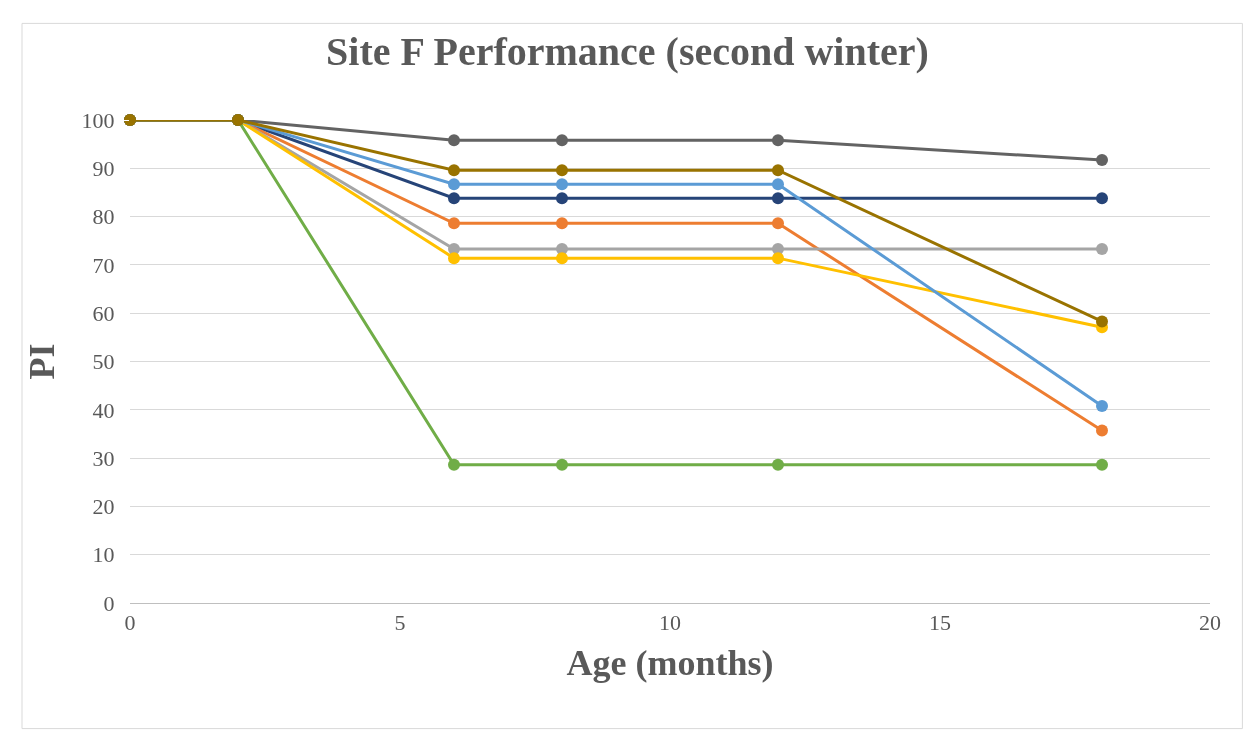 This screenshot has height=743, width=1255. Describe the element at coordinates (98, 120) in the screenshot. I see `y-tick-label: 100` at that location.